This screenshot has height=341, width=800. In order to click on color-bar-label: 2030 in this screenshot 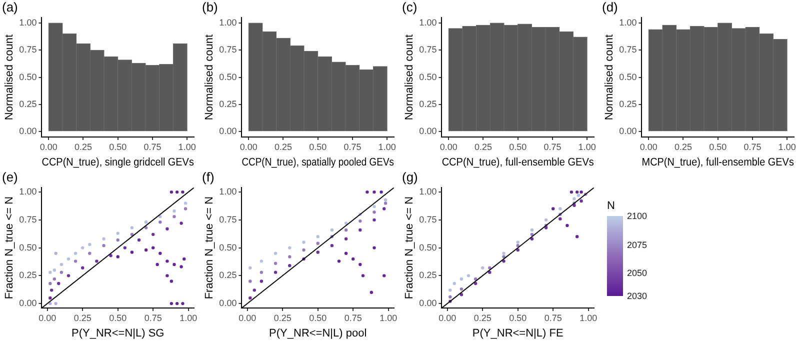, I will do `click(637, 296)`.